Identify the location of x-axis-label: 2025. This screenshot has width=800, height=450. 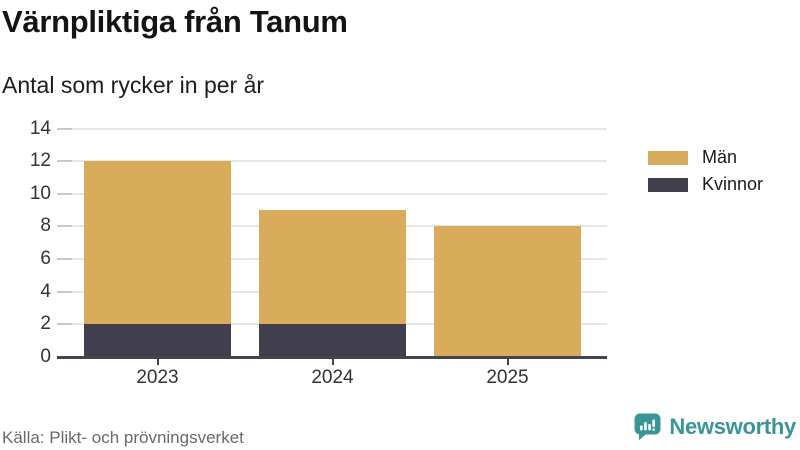
(507, 377).